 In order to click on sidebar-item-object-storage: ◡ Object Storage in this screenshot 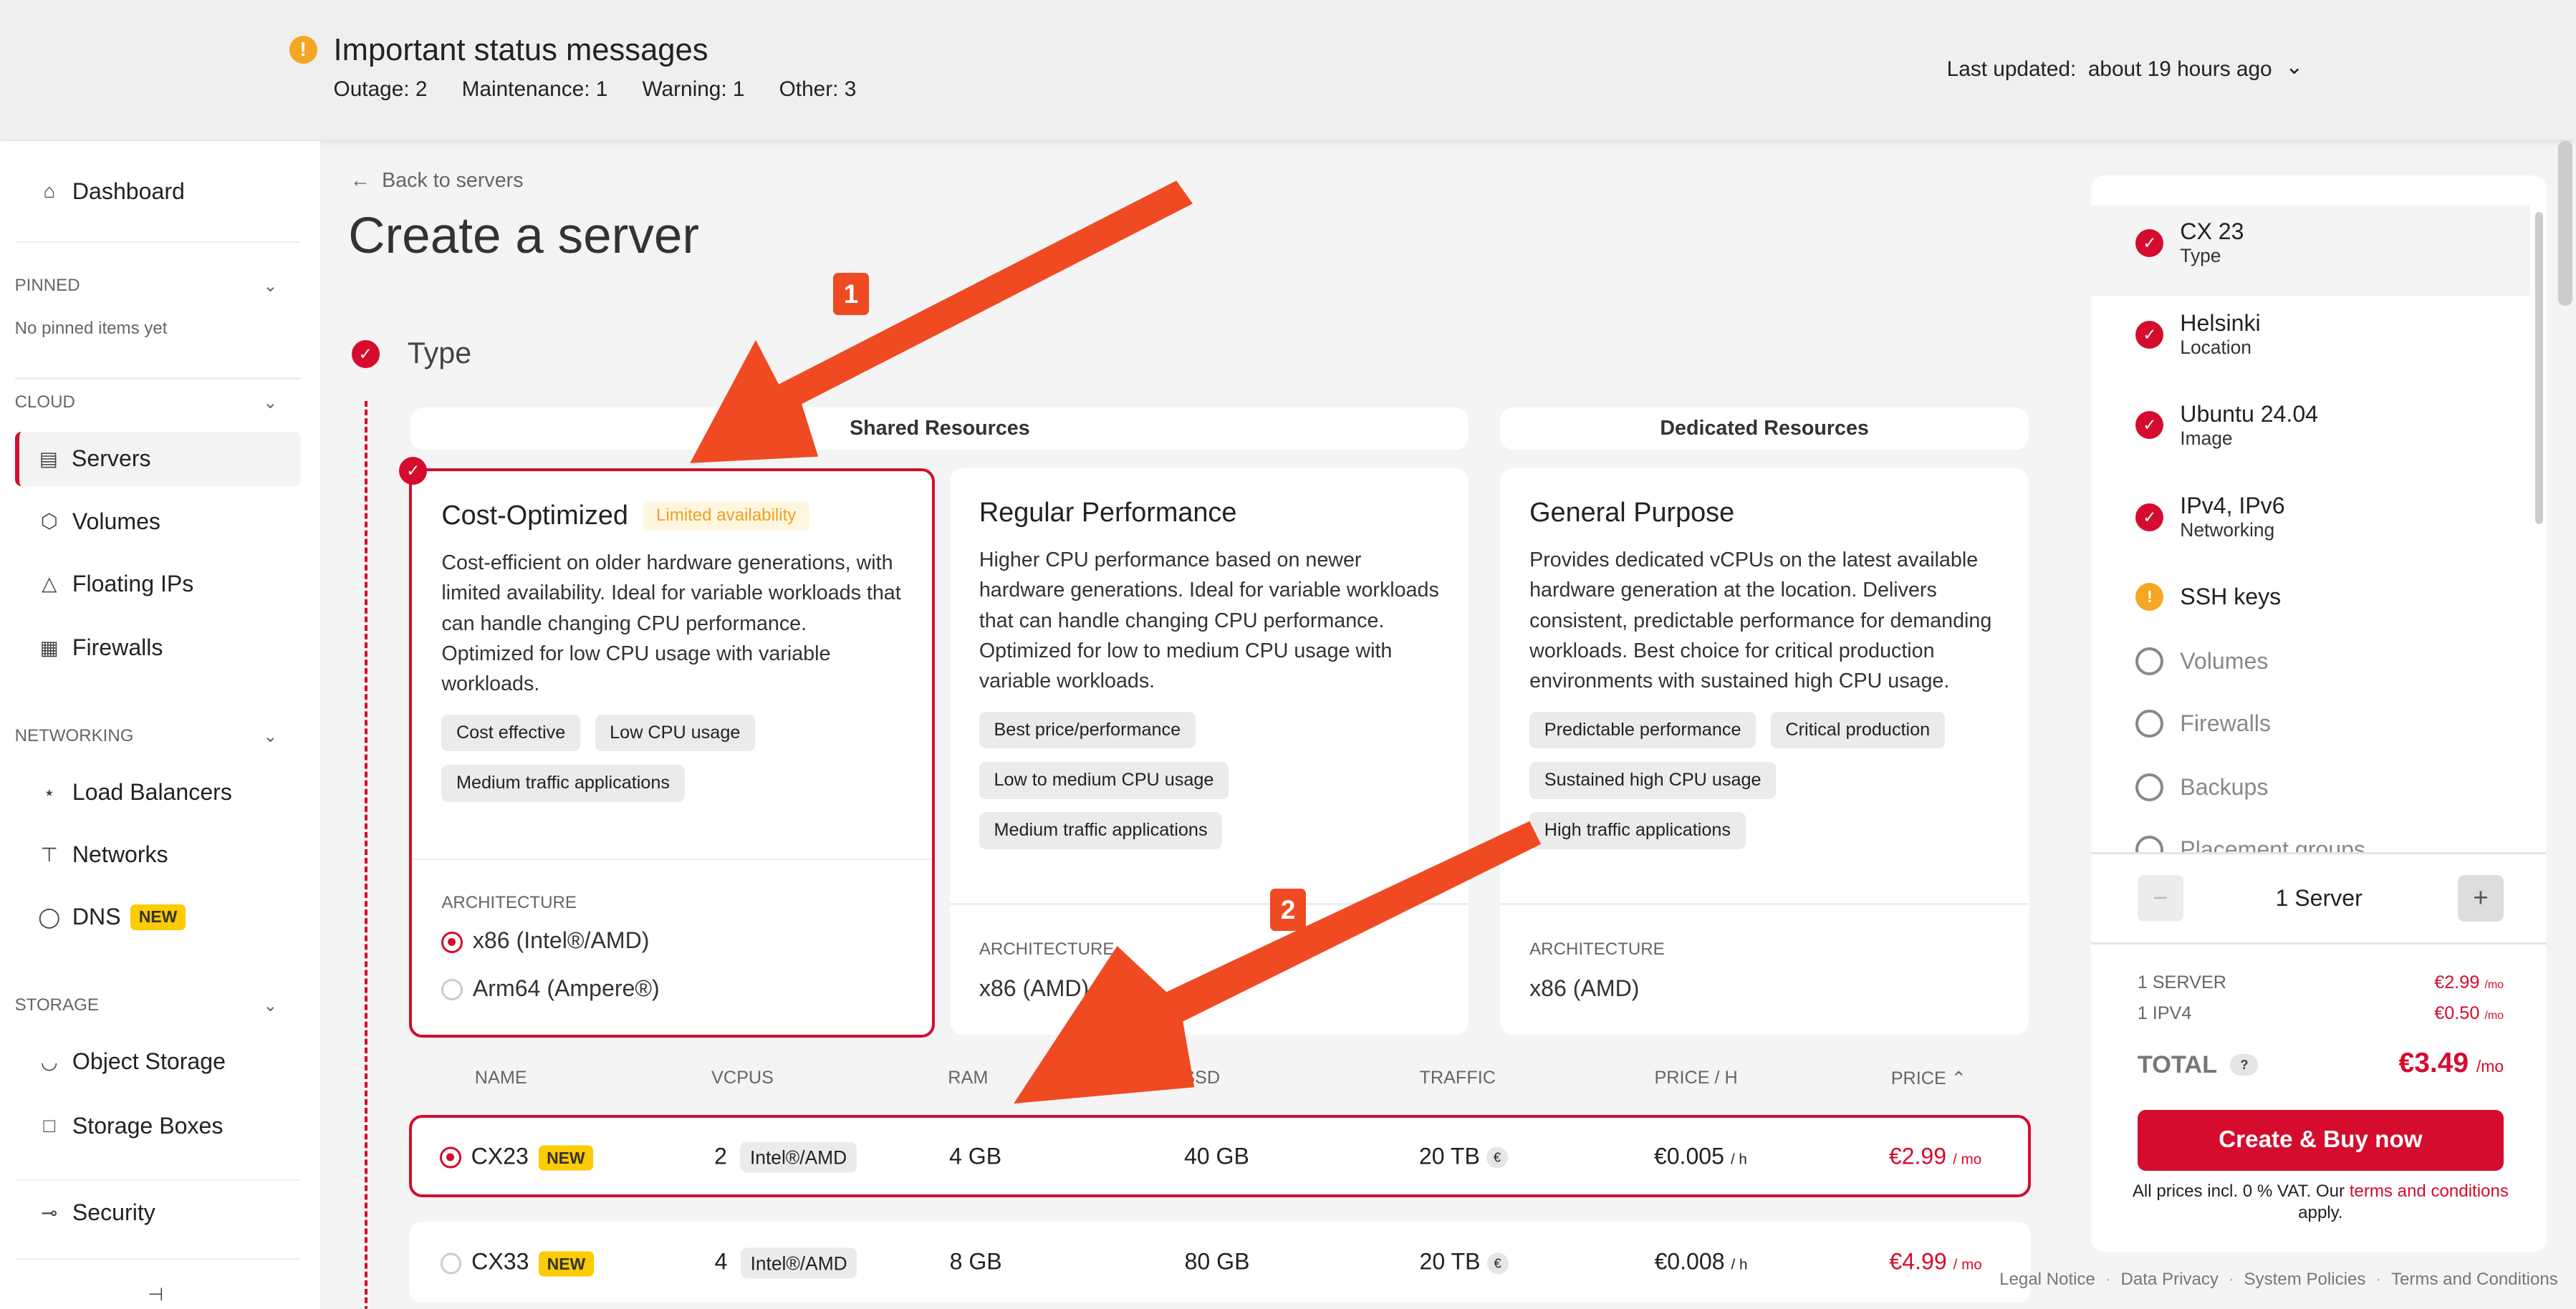, I will do `click(158, 1062)`.